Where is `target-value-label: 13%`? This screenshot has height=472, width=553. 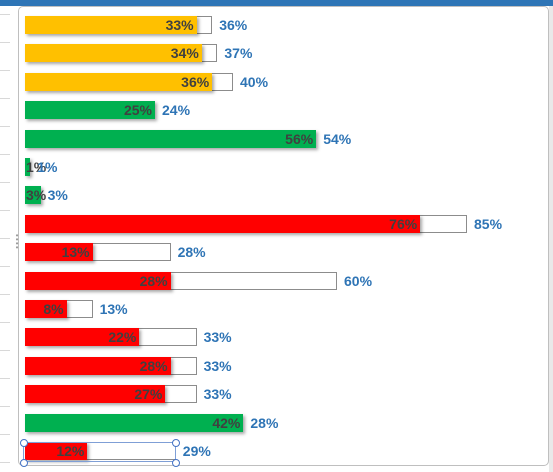
target-value-label: 13% is located at coordinates (113, 309).